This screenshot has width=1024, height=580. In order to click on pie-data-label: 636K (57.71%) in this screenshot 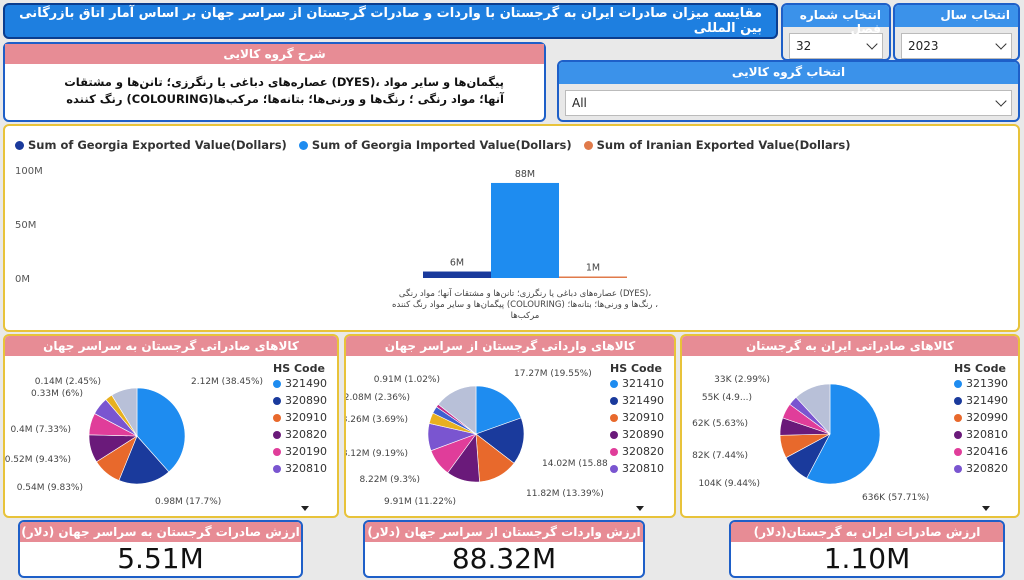, I will do `click(895, 498)`.